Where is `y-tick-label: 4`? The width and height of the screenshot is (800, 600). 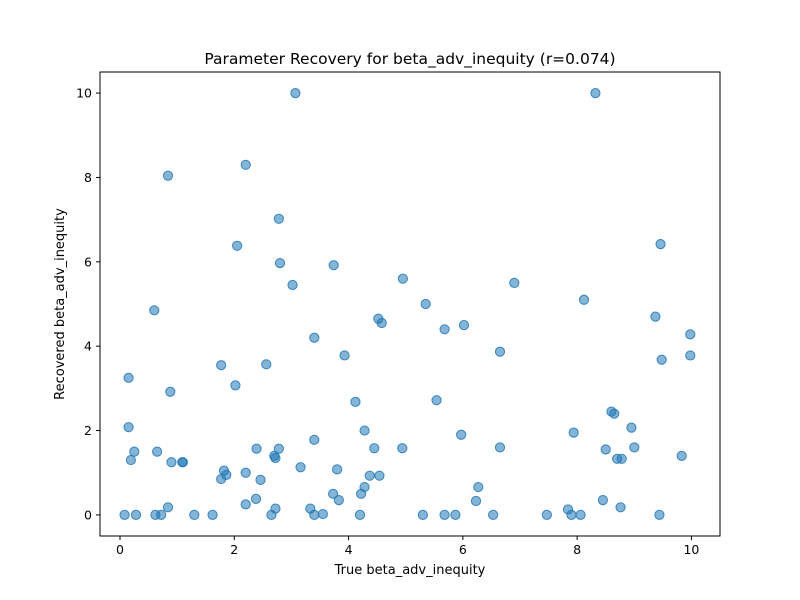
y-tick-label: 4 is located at coordinates (88, 346).